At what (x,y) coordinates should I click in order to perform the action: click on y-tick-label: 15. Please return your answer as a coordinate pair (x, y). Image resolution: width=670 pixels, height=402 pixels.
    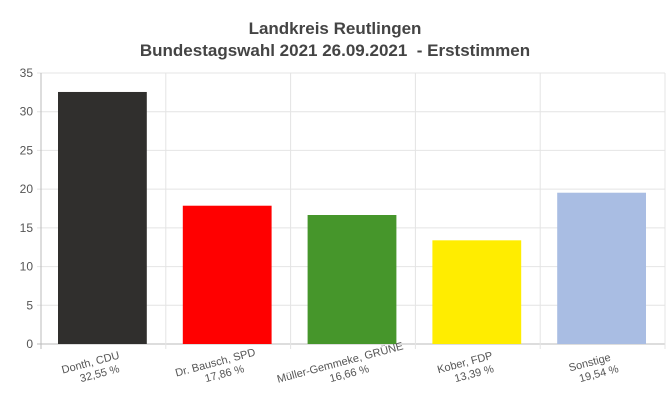
    Looking at the image, I should click on (27, 228).